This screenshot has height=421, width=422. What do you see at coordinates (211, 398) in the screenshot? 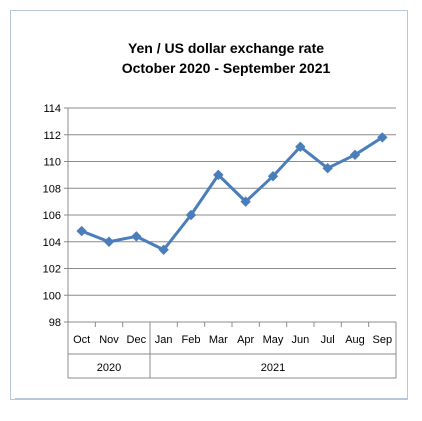
I see `bottom-rule` at bounding box center [211, 398].